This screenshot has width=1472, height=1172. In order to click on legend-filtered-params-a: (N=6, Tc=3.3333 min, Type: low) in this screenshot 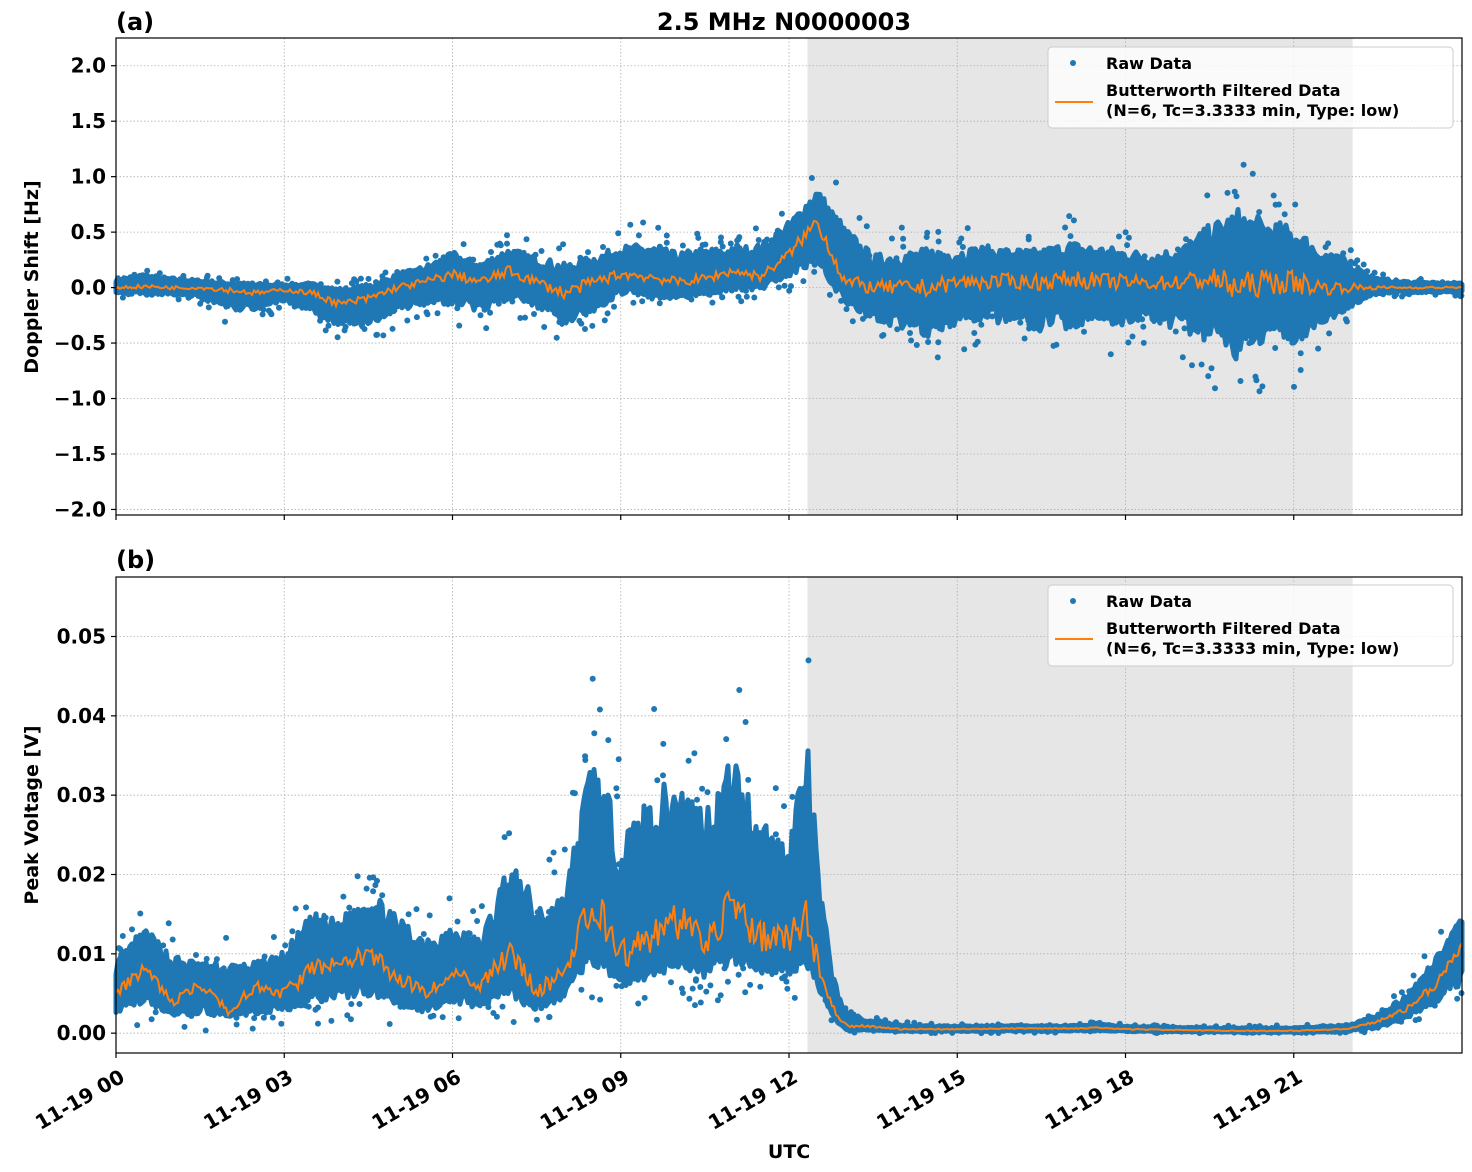, I will do `click(1252, 110)`.